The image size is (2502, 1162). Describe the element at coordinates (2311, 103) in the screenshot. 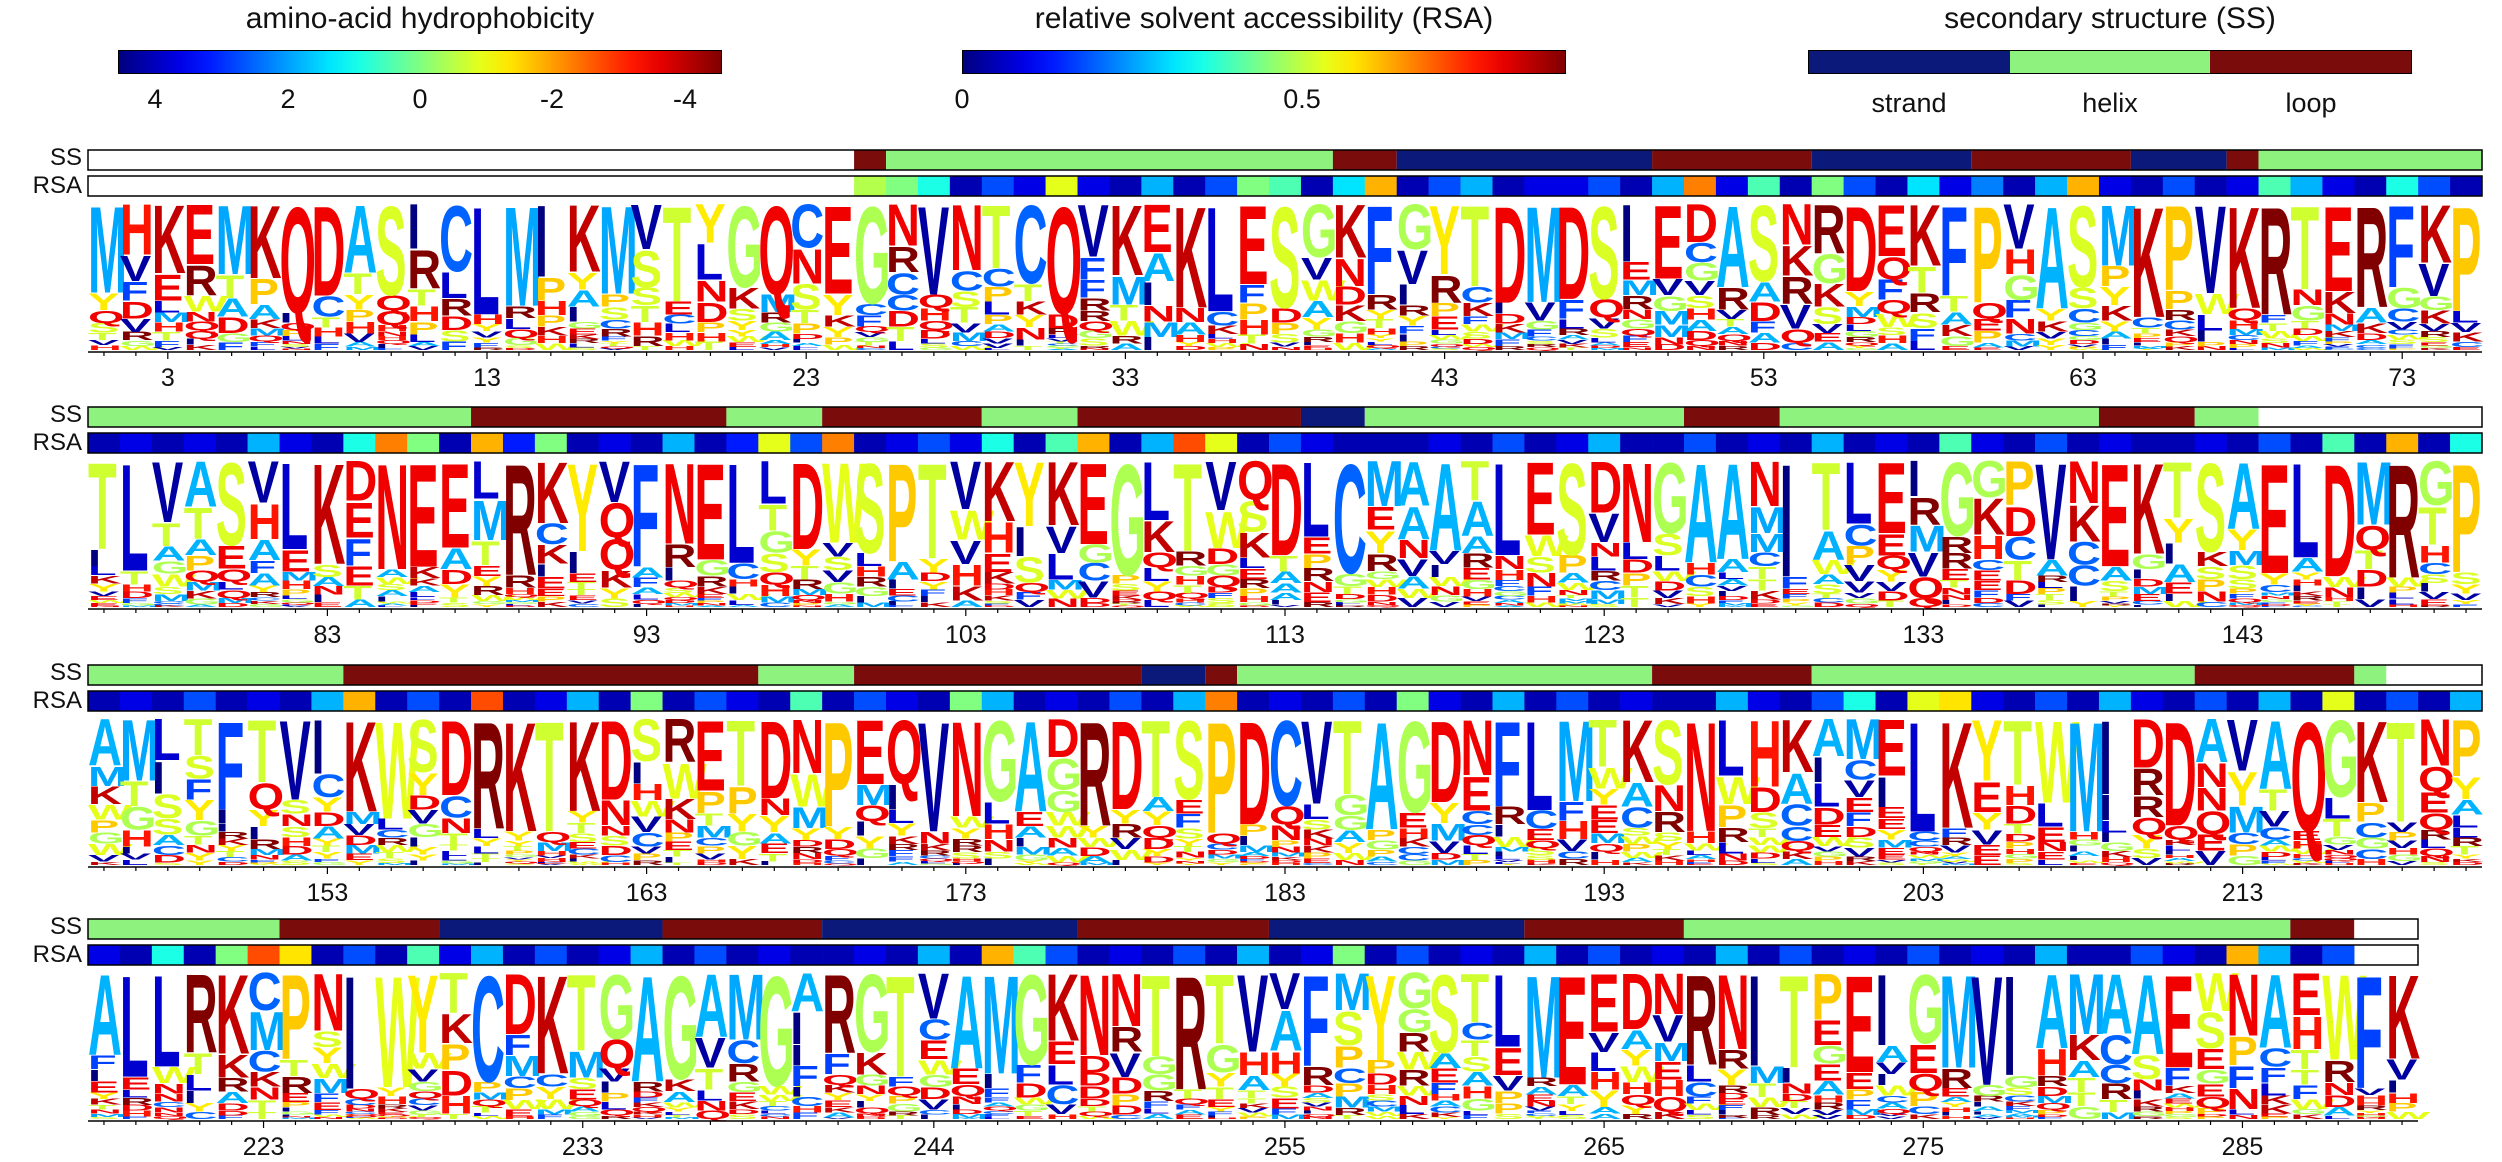

I see `ss-legend-loop: loop` at that location.